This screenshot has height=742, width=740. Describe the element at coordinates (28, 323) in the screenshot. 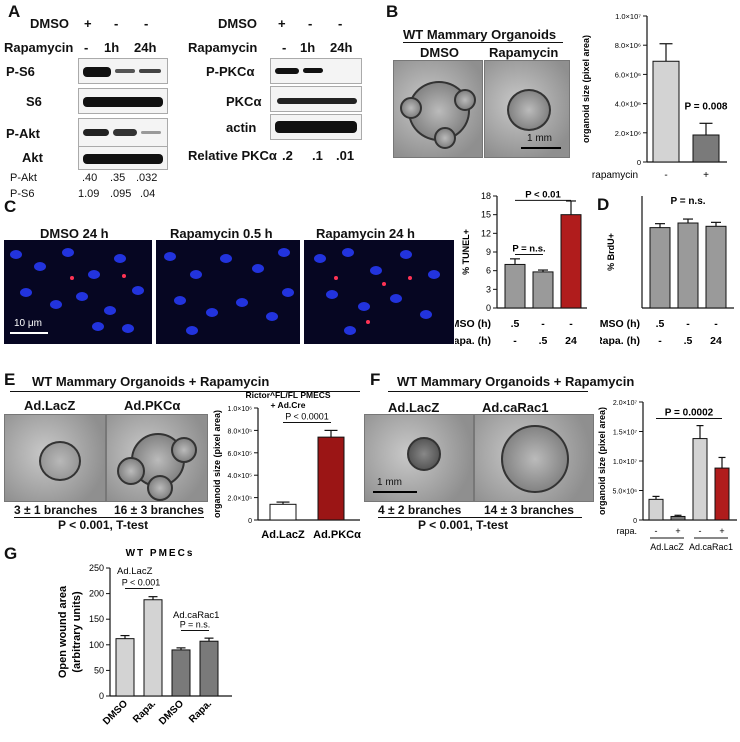

I see `panel-c-scale-text: 10 μm` at that location.